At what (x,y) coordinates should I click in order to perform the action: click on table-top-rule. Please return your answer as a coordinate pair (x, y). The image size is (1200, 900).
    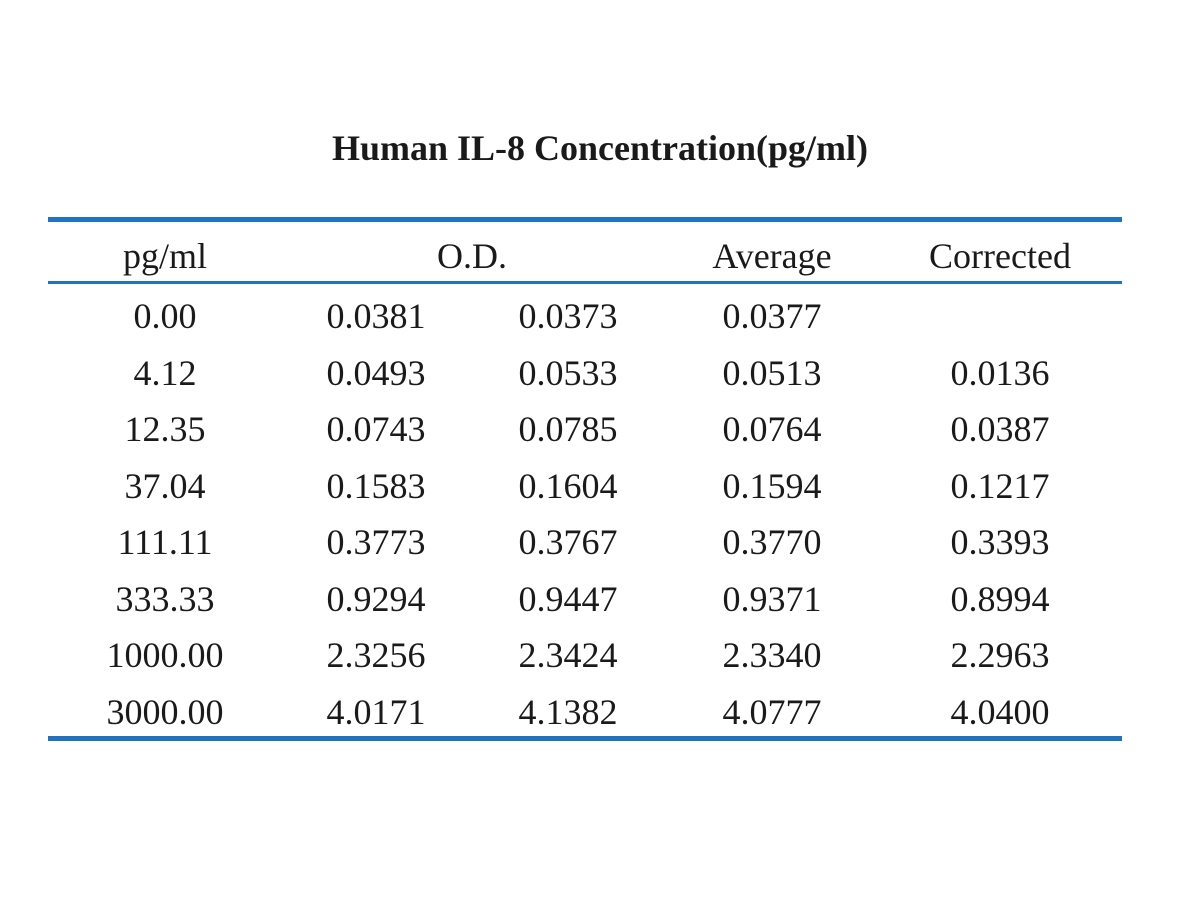
    Looking at the image, I should click on (585, 219).